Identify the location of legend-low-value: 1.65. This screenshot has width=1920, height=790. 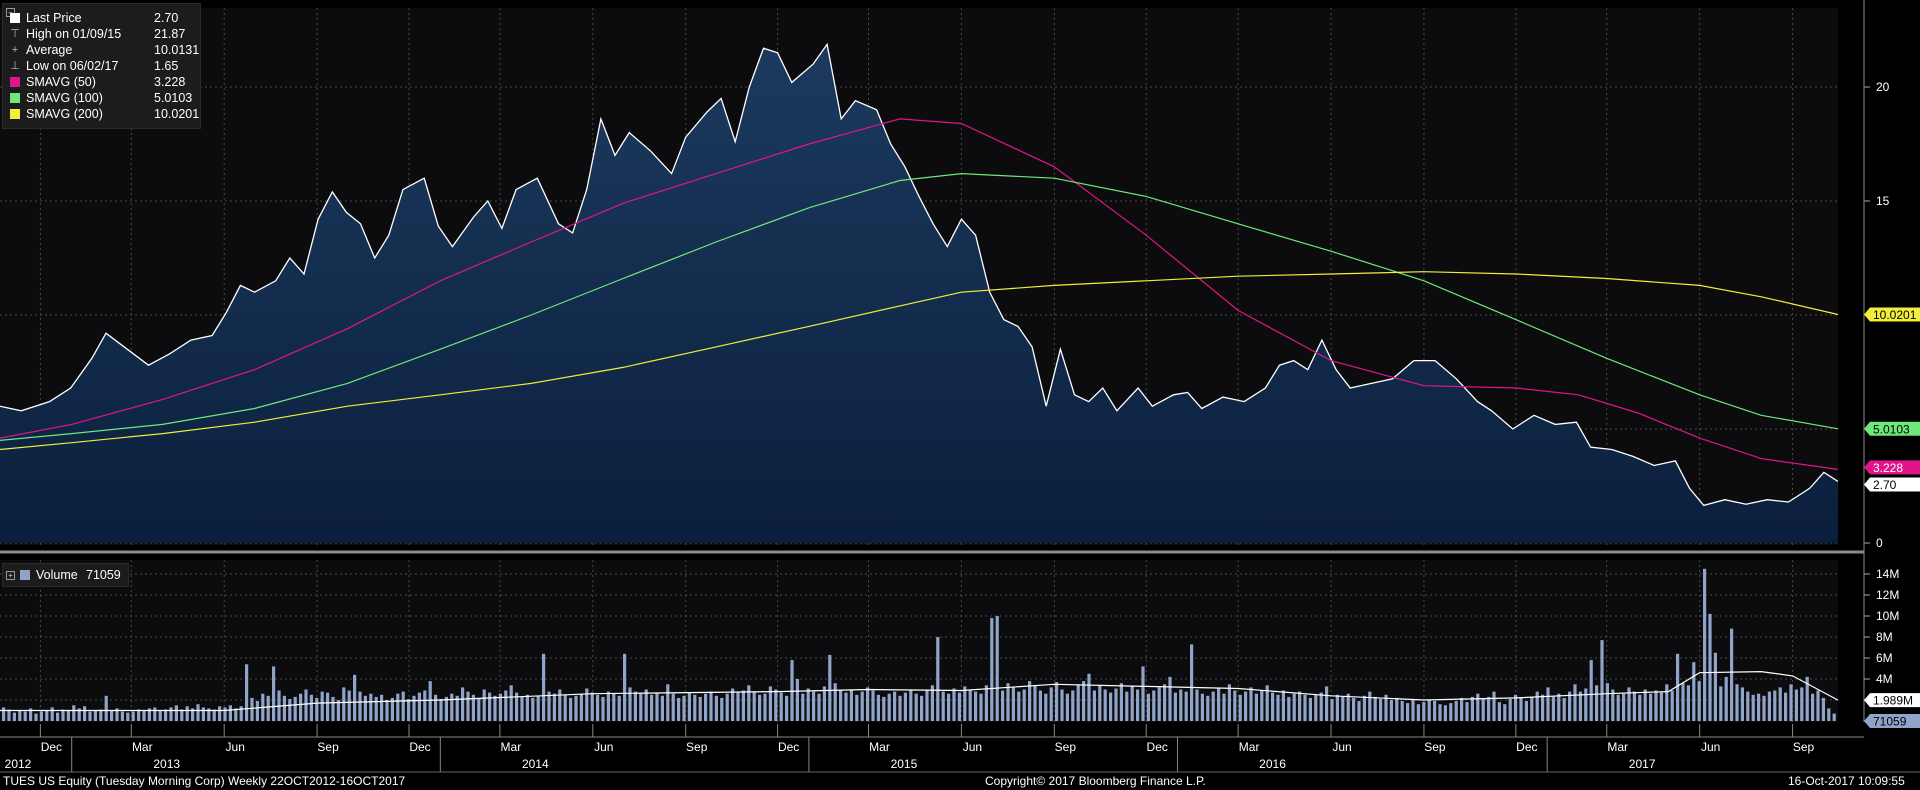
(166, 66).